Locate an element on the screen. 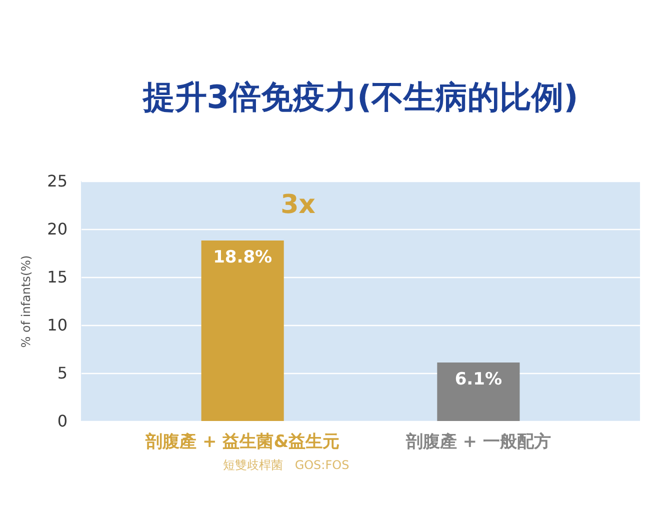 The image size is (650, 516). x-tick-label: 剖腹產 + 益生菌&益生元 is located at coordinates (242, 442).